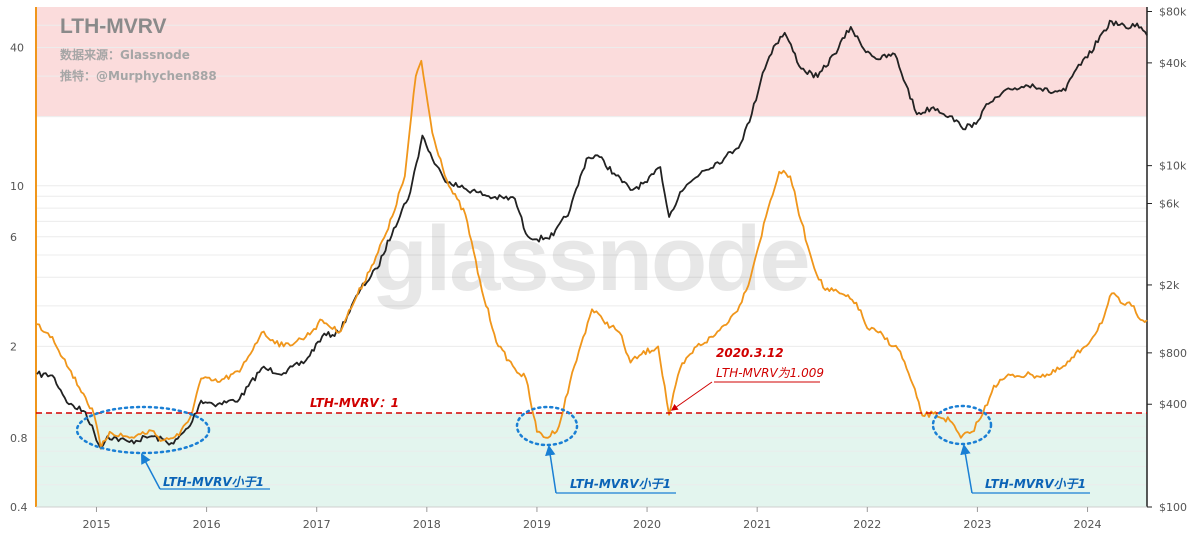 This screenshot has width=1200, height=540. What do you see at coordinates (551, 469) in the screenshot?
I see `callout-arrow-2019` at bounding box center [551, 469].